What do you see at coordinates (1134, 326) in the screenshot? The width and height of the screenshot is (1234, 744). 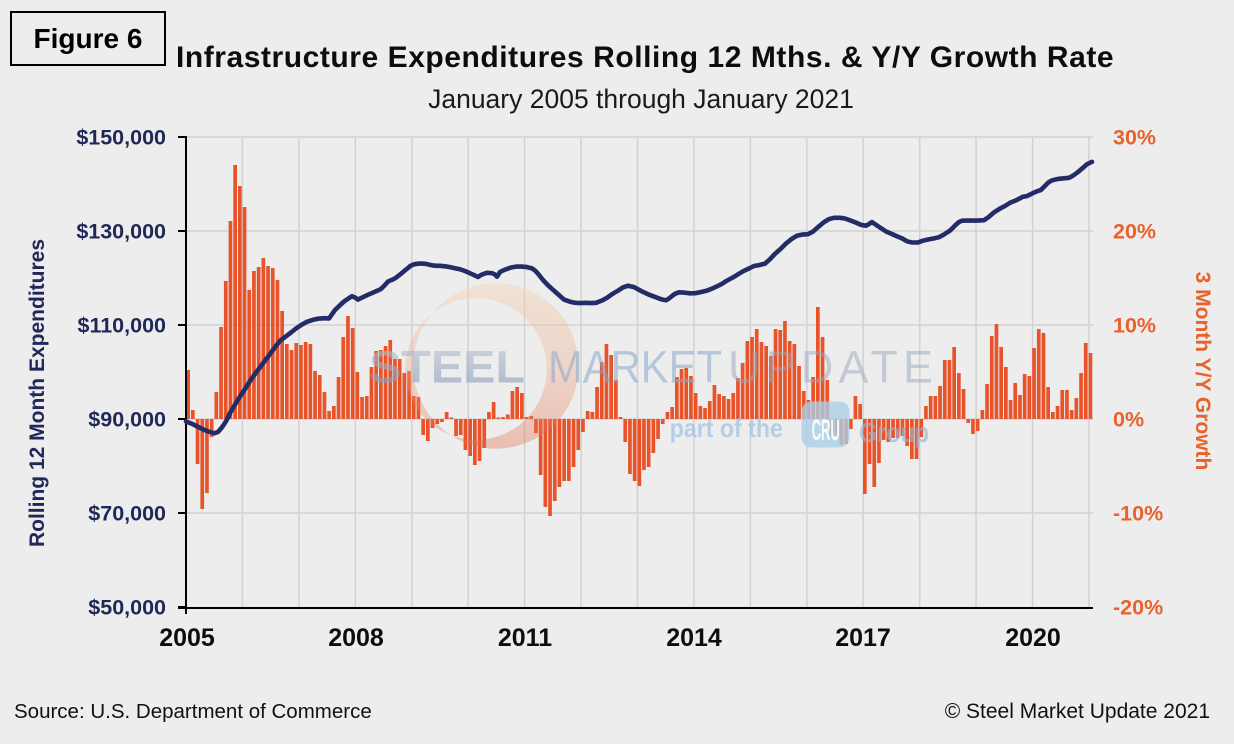 I see `svg-text: 10%` at bounding box center [1134, 326].